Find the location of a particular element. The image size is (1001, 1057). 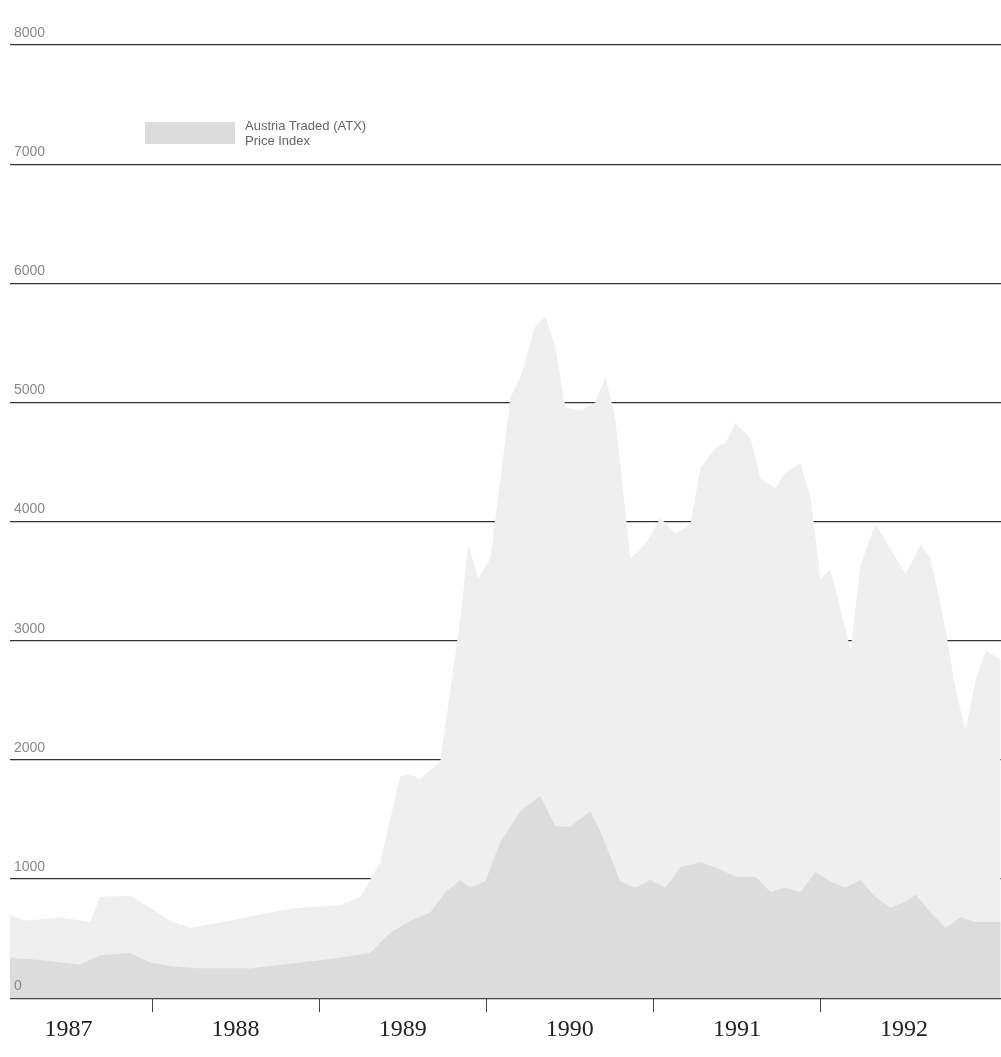

x-tick-label: 1987 is located at coordinates (68, 1027).